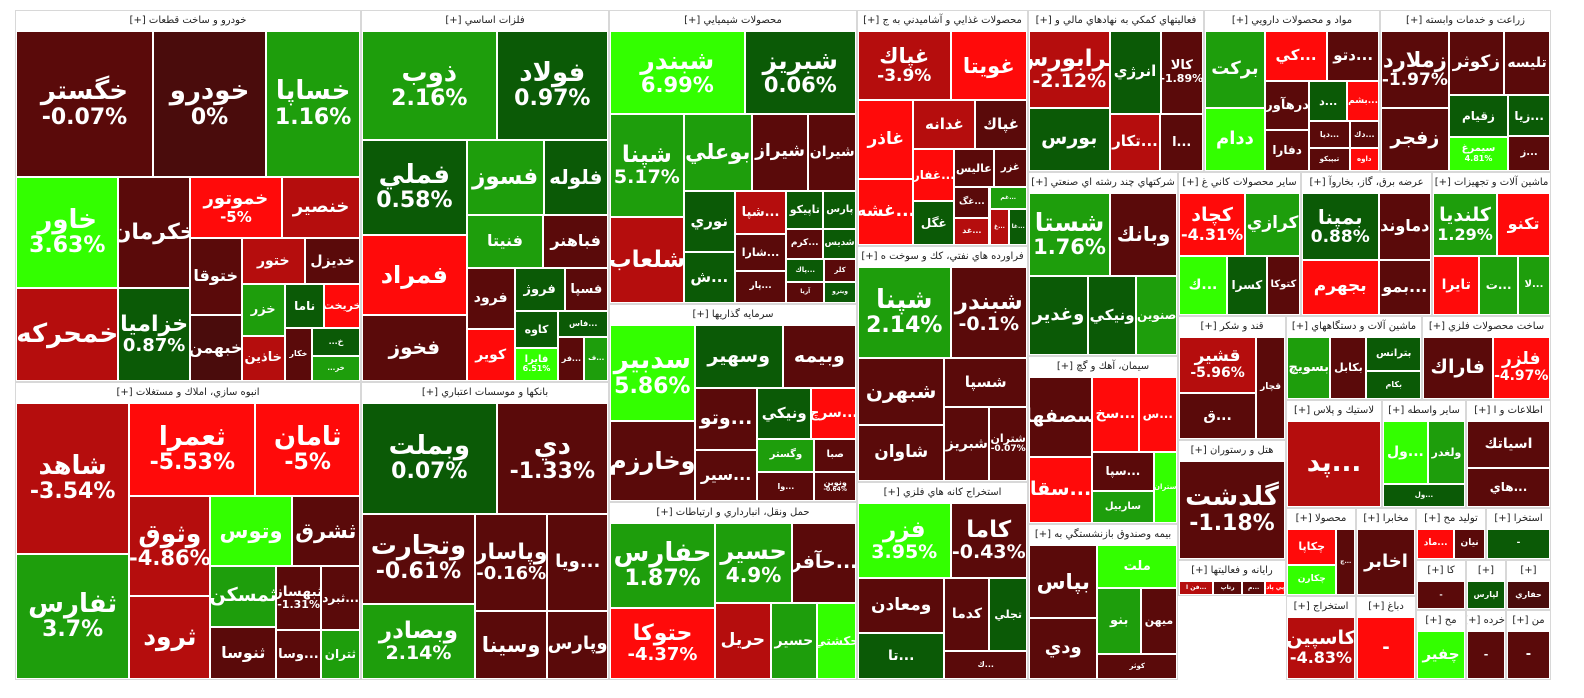 This screenshot has height=698, width=1584. Describe the element at coordinates (780, 152) in the screenshot. I see `stock-tile: شيراز` at that location.